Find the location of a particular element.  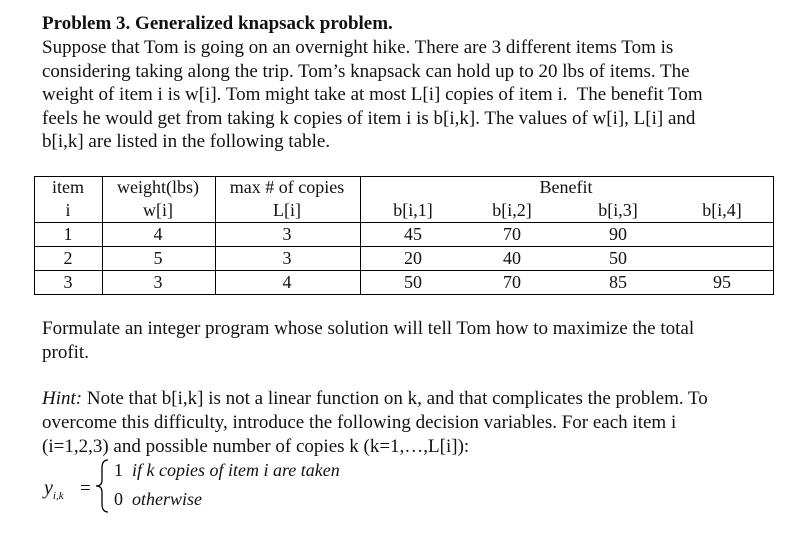

cell: 90 is located at coordinates (618, 234).